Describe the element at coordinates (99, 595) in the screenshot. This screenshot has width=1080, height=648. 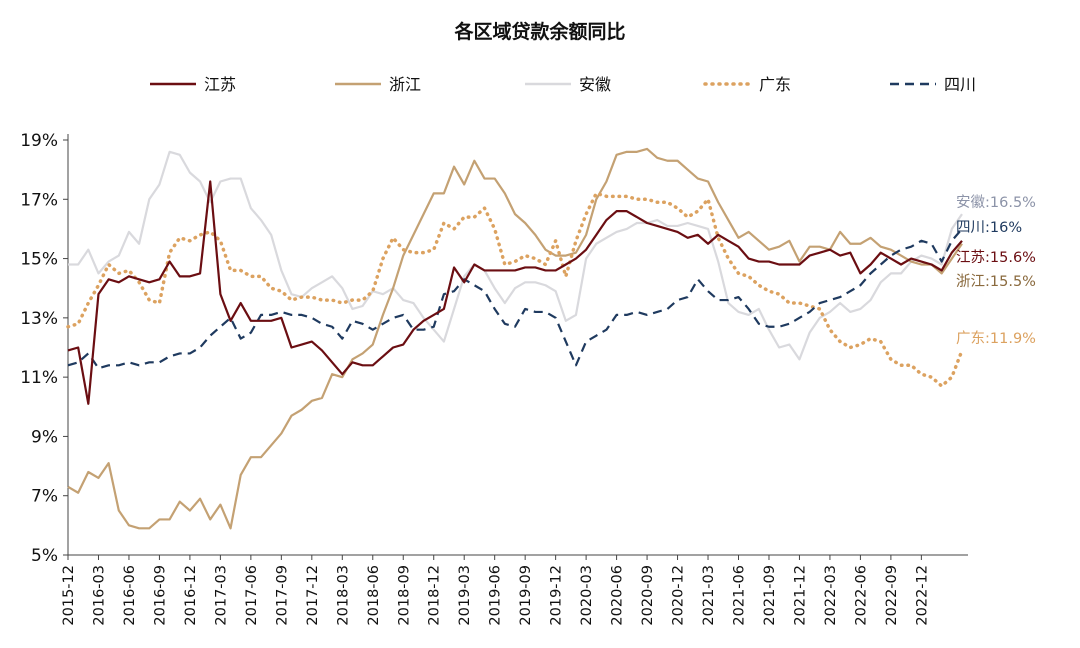
I see `x-tick-label: 2016-03` at that location.